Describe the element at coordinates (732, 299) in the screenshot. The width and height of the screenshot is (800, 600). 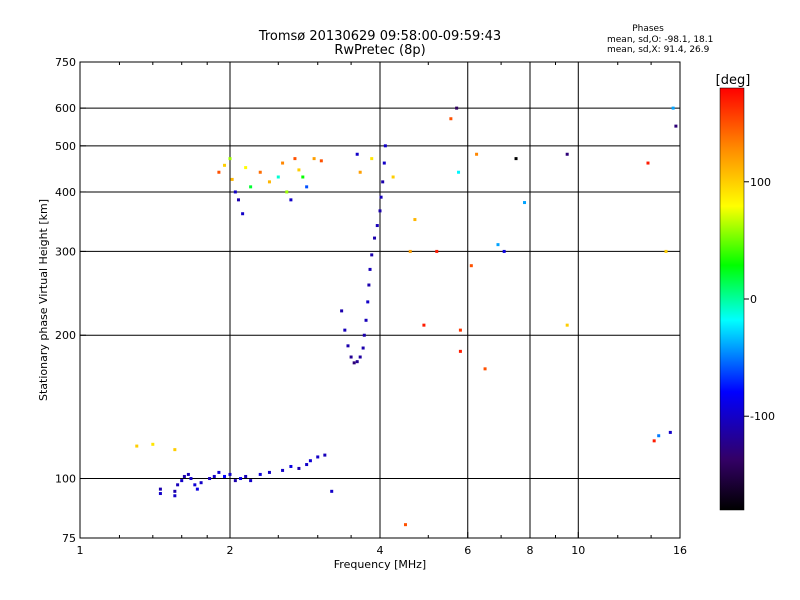
I see `colorbar` at that location.